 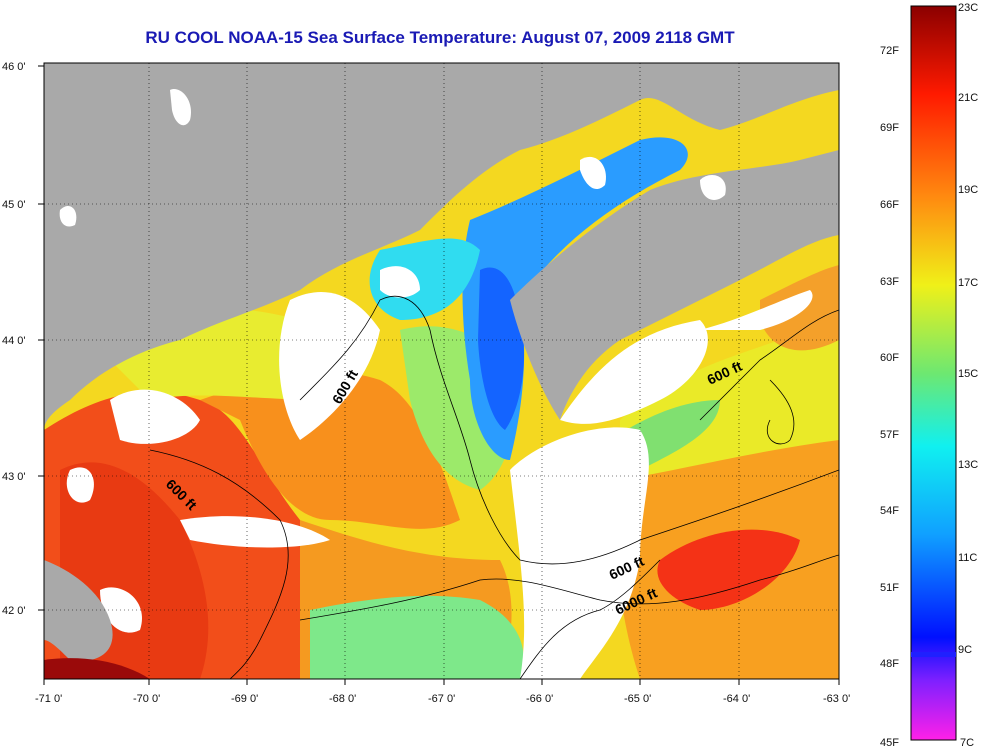 I want to click on fahrenheit-label: 63F, so click(x=889, y=282).